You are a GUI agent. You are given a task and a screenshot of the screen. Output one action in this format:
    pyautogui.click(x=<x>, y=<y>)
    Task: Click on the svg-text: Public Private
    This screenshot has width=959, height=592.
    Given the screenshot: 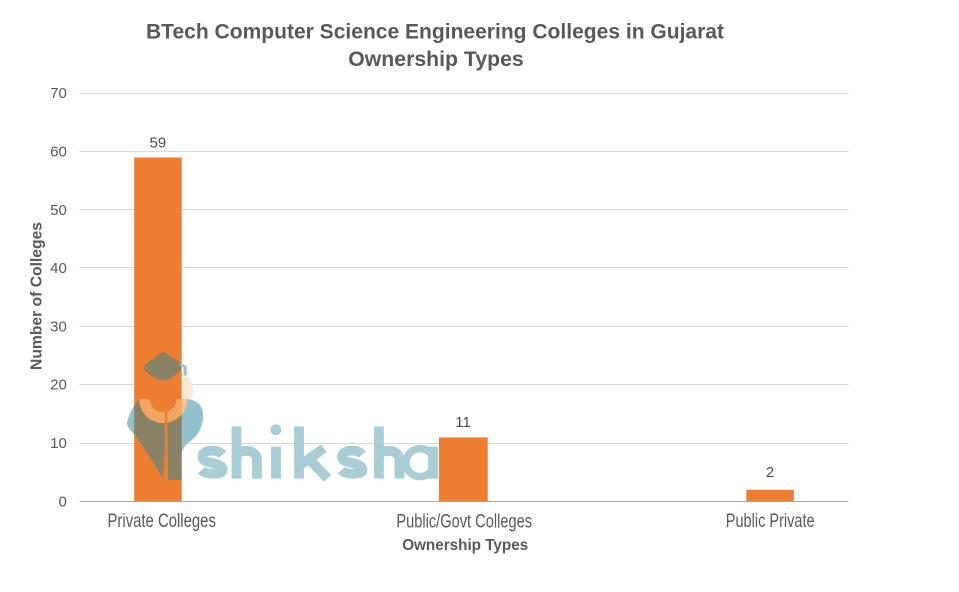 What is the action you would take?
    pyautogui.click(x=770, y=521)
    